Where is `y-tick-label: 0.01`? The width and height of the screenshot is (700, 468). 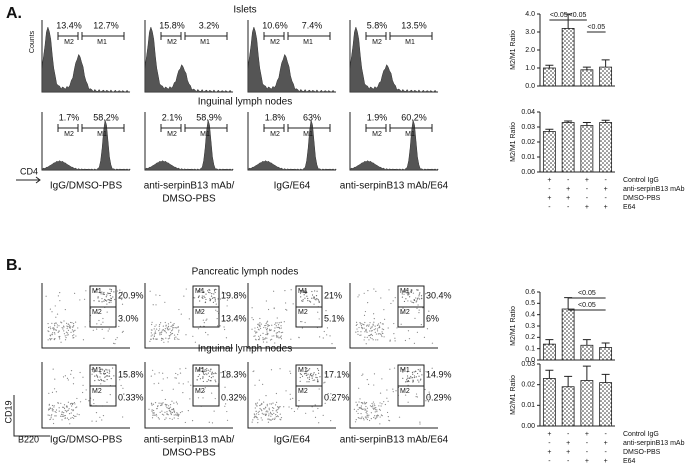
y-tick-label: 0.01 is located at coordinates (528, 405).